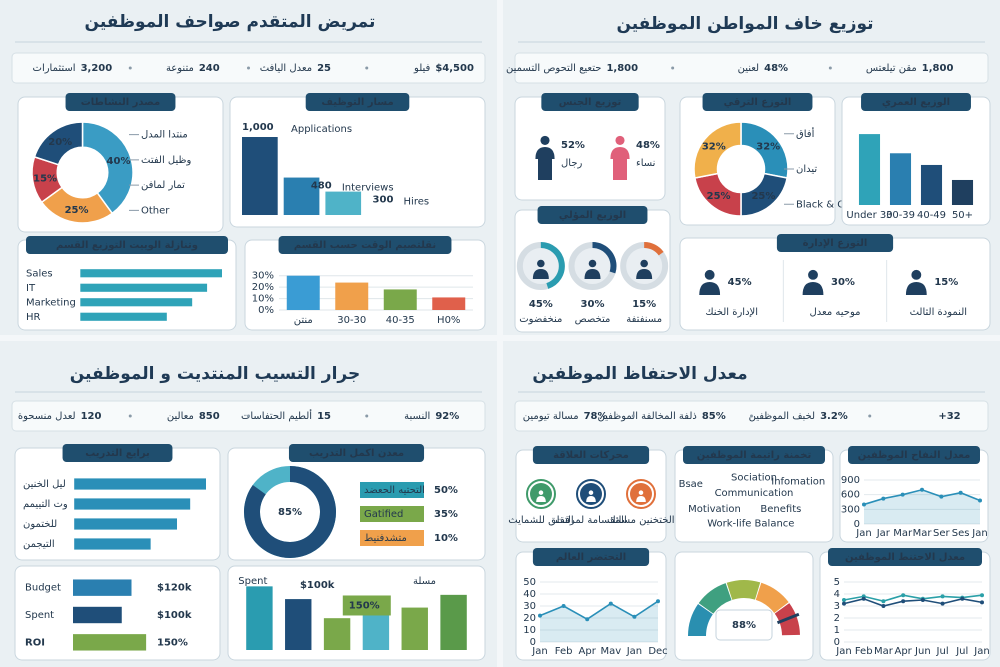 The width and height of the screenshot is (1000, 667). Describe the element at coordinates (553, 68) in the screenshot. I see `kpi-label: حتعيع التحوص التسمين` at that location.